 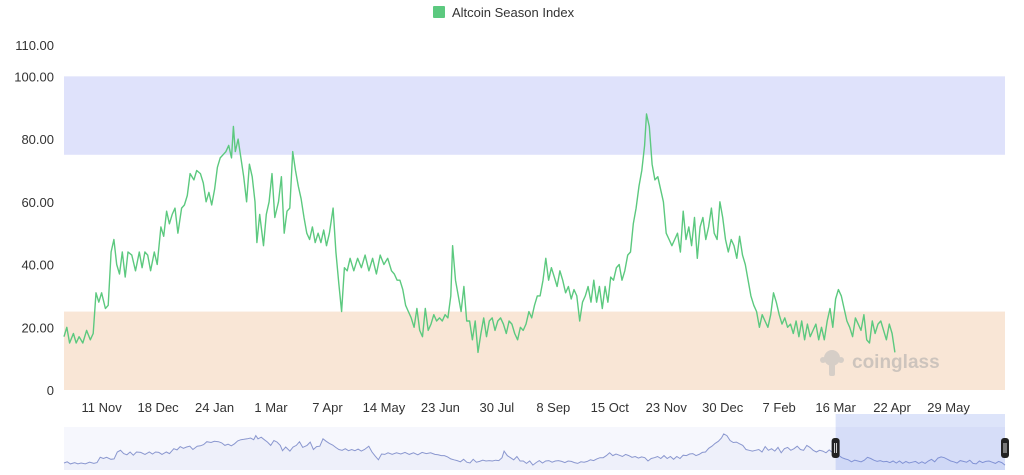 What do you see at coordinates (723, 407) in the screenshot?
I see `x-tick-label: 30 Dec` at bounding box center [723, 407].